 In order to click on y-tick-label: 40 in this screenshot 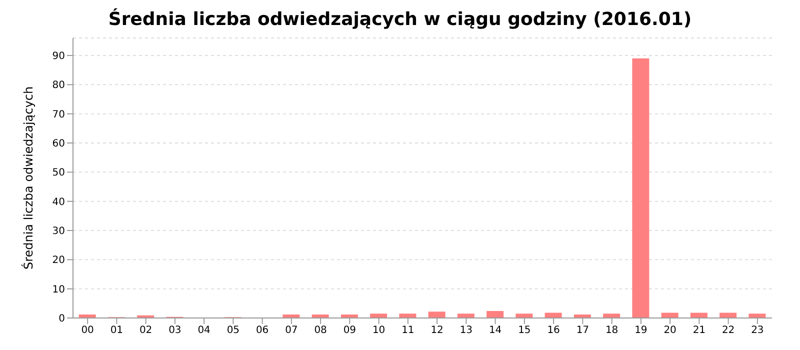, I will do `click(58, 202)`.